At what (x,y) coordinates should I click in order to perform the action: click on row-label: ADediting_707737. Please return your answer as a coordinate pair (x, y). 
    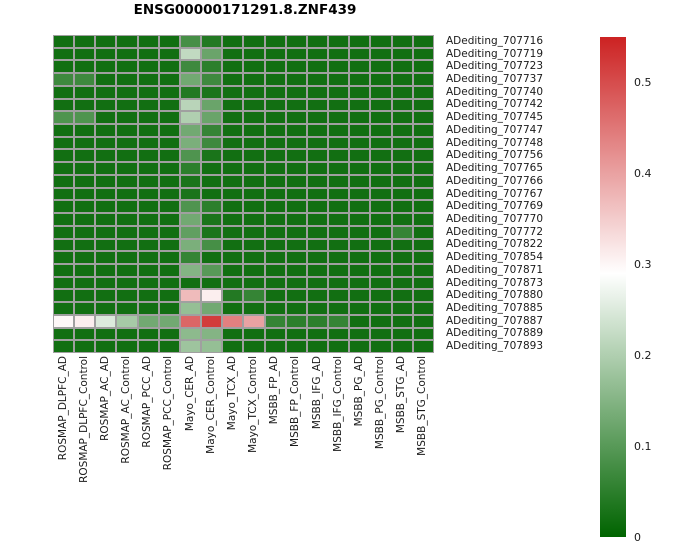
    Looking at the image, I should click on (494, 79).